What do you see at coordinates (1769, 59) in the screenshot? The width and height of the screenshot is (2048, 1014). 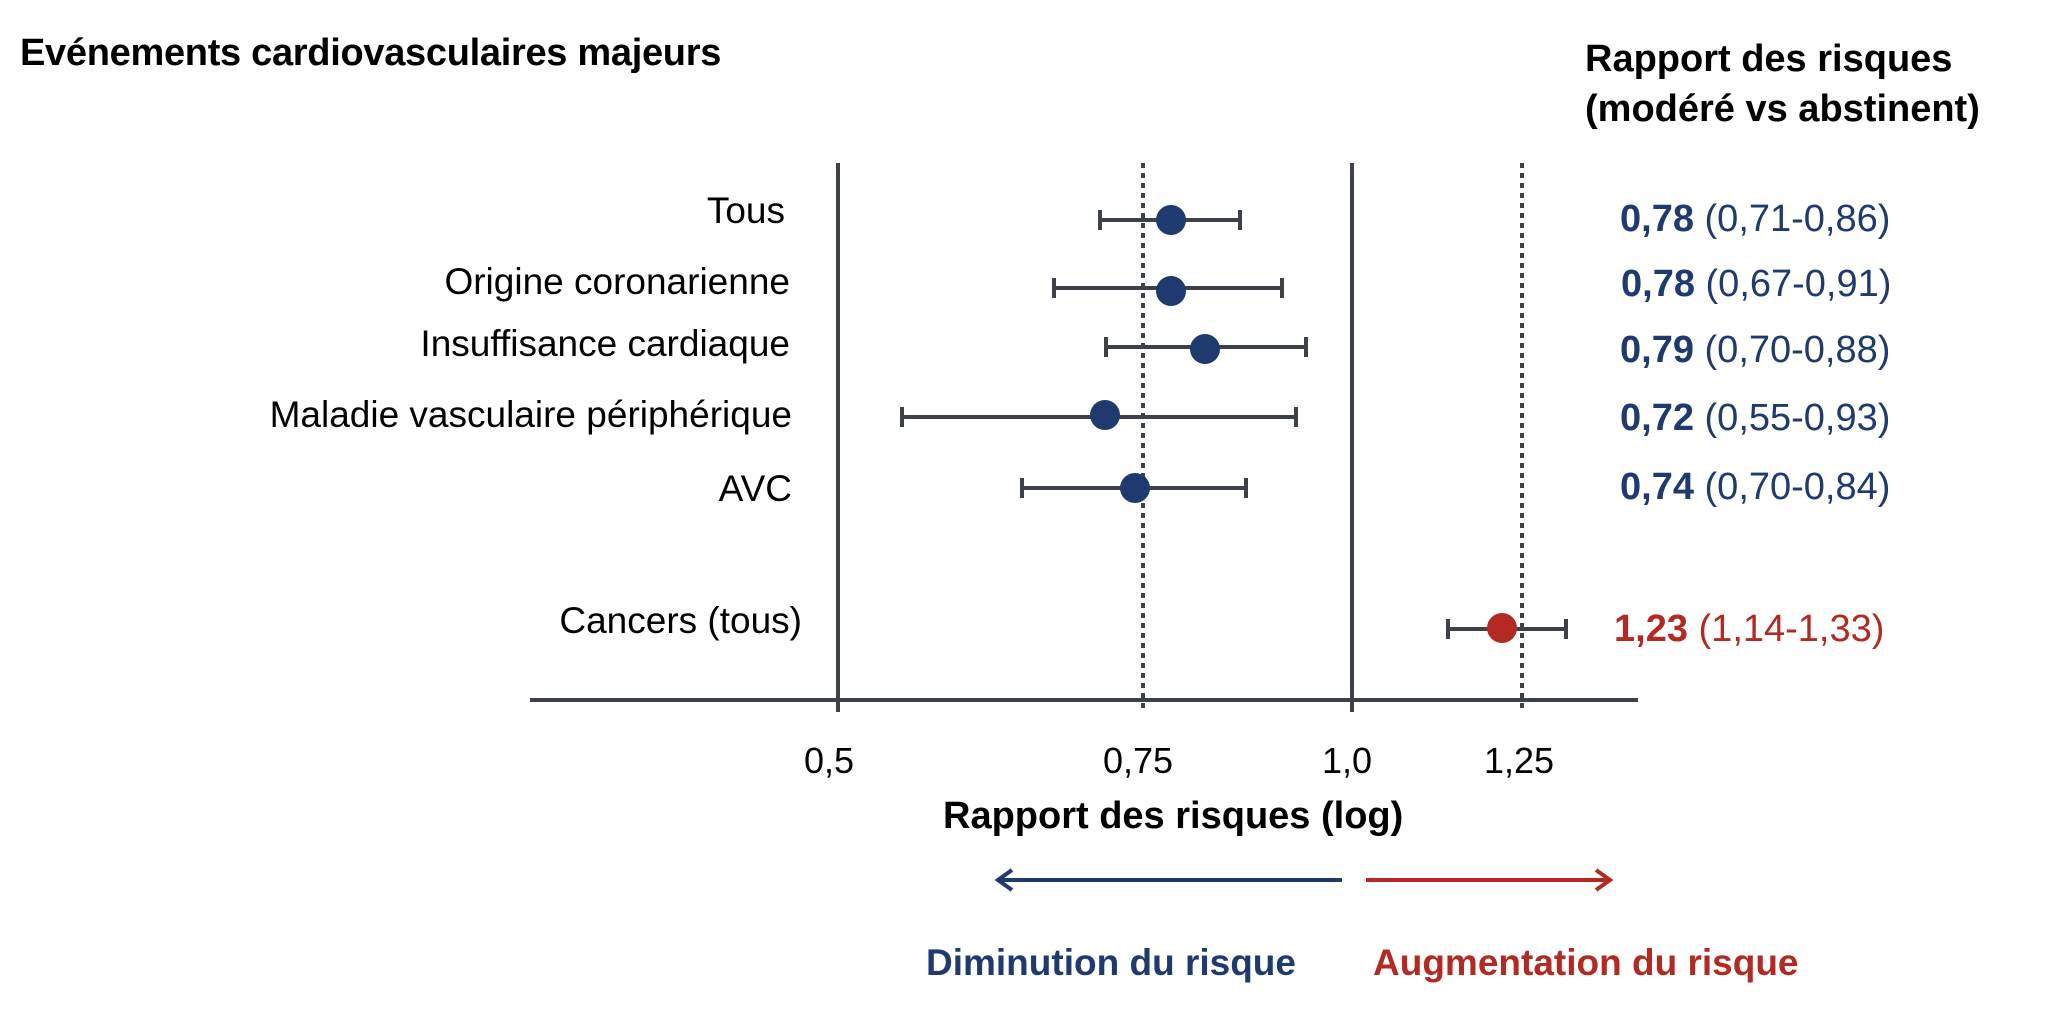 I see `hr-column-header-line1: Rapport des risques` at bounding box center [1769, 59].